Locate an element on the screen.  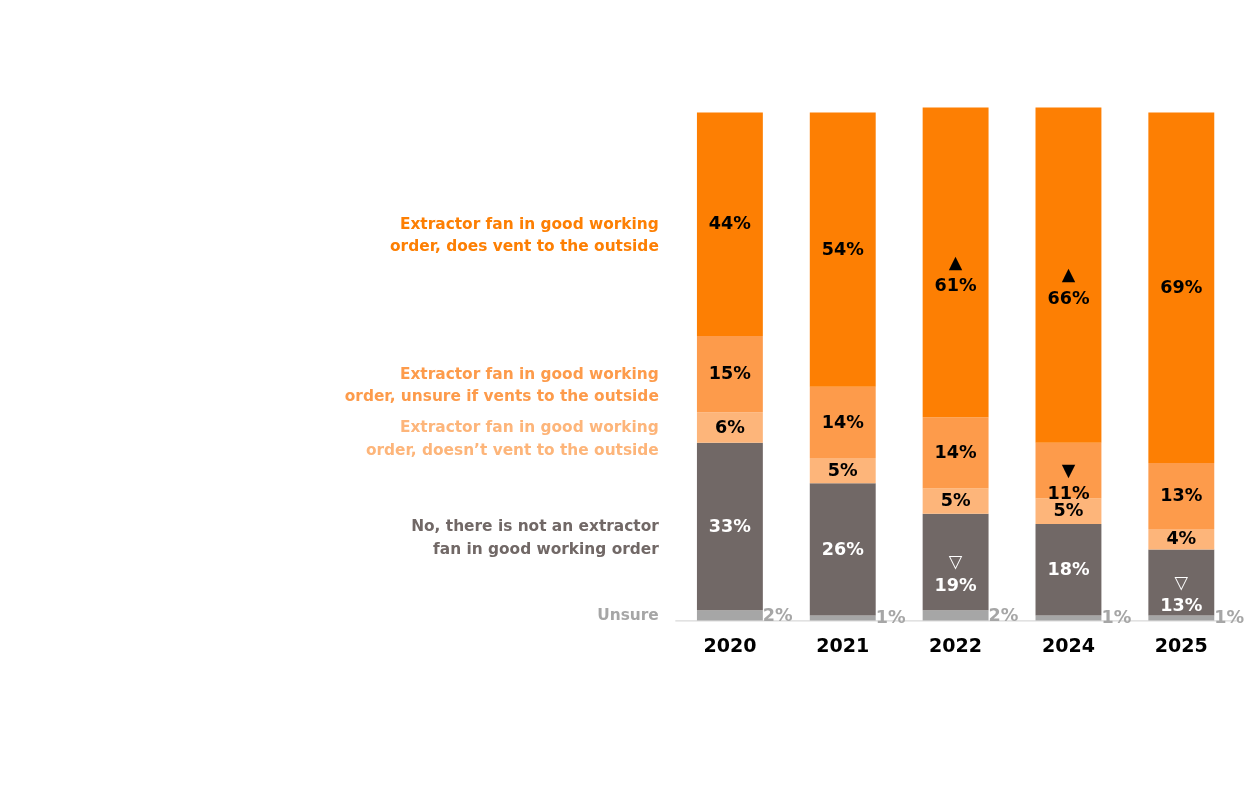
data-label: 54% is located at coordinates (843, 248).